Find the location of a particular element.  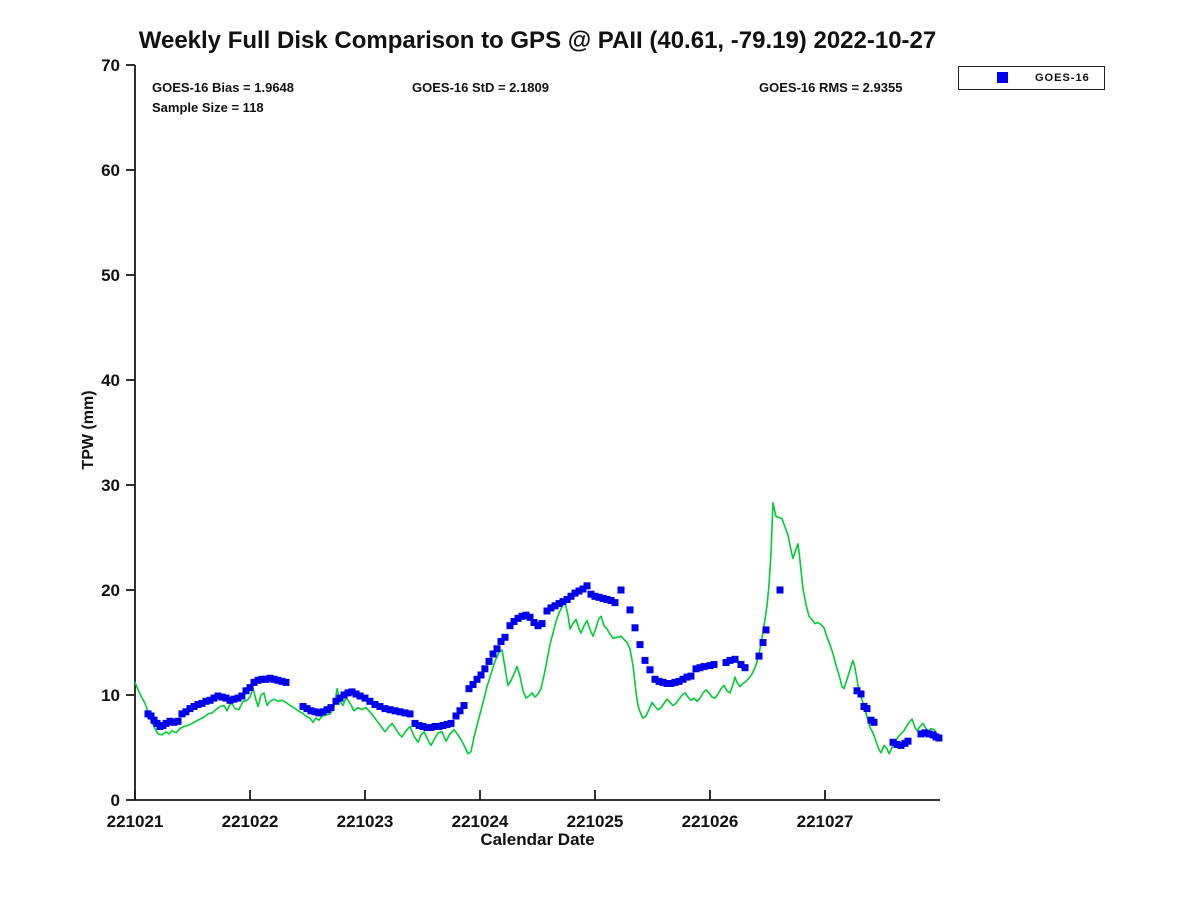

x-tick-label: 221025 is located at coordinates (595, 821).